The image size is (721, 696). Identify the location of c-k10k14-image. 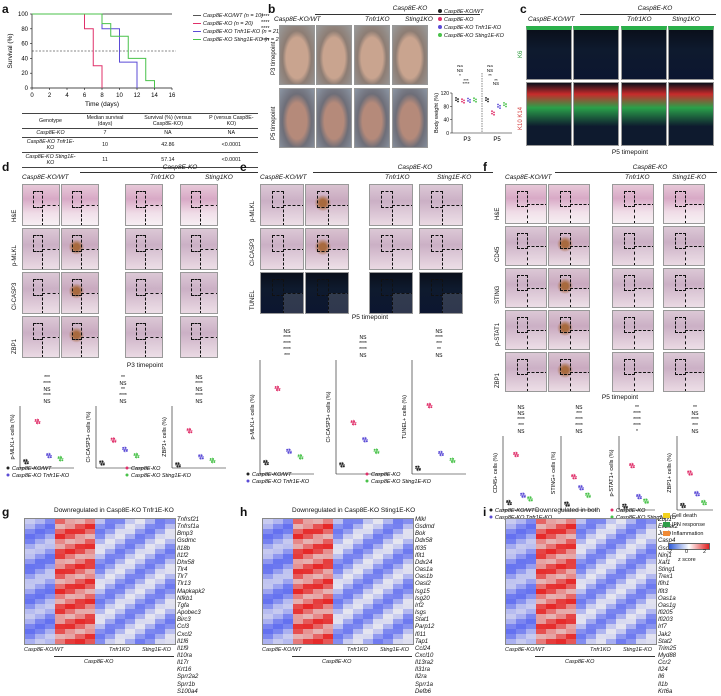
(691, 114).